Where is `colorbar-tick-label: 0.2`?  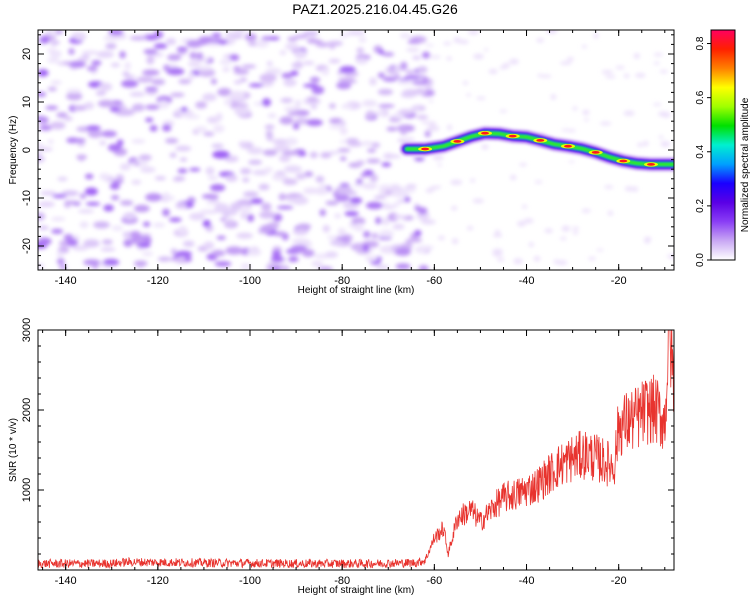
colorbar-tick-label: 0.2 is located at coordinates (700, 205).